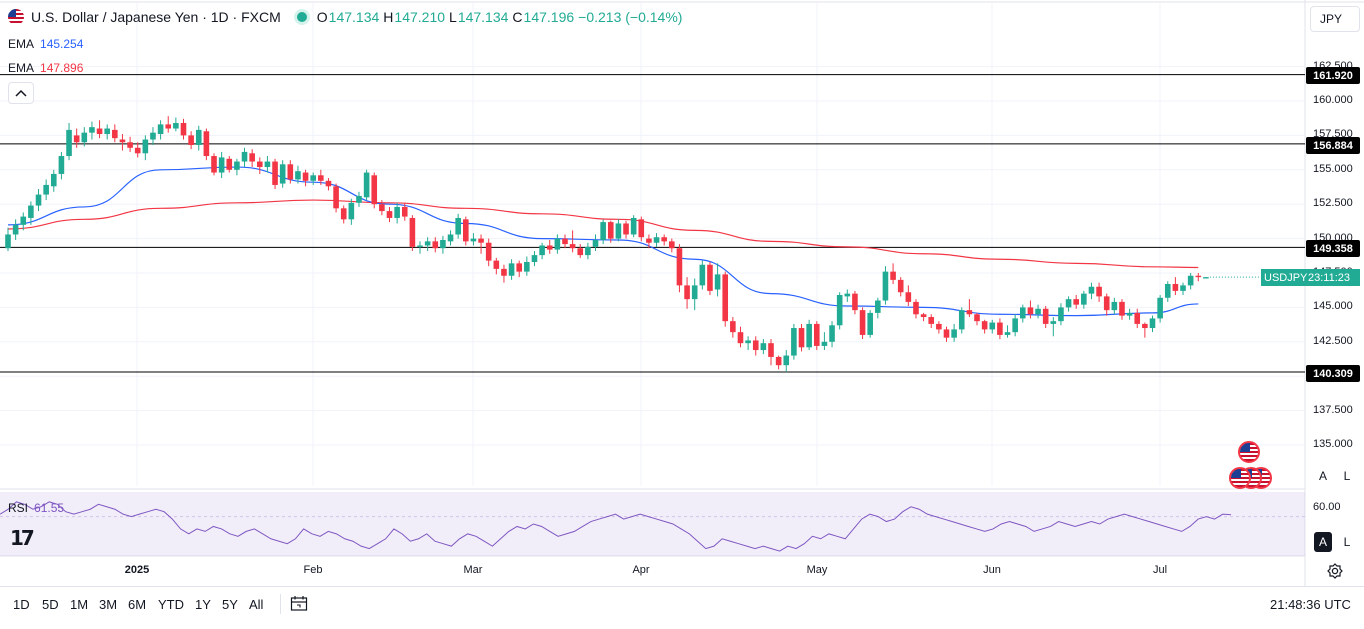 The width and height of the screenshot is (1364, 629). Describe the element at coordinates (22, 538) in the screenshot. I see `tradingview-logo: 17` at that location.